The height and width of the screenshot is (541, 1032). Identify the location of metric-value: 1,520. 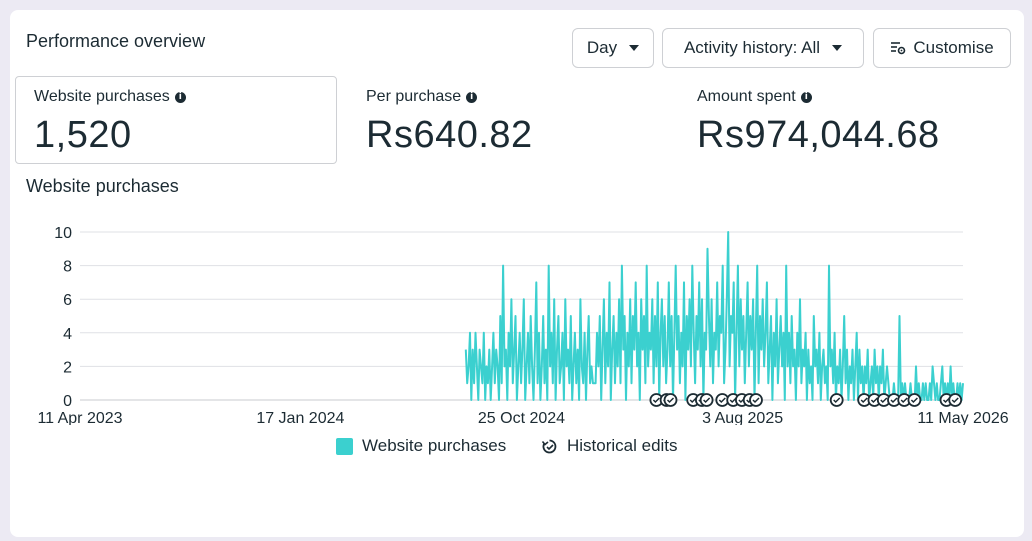
(83, 135).